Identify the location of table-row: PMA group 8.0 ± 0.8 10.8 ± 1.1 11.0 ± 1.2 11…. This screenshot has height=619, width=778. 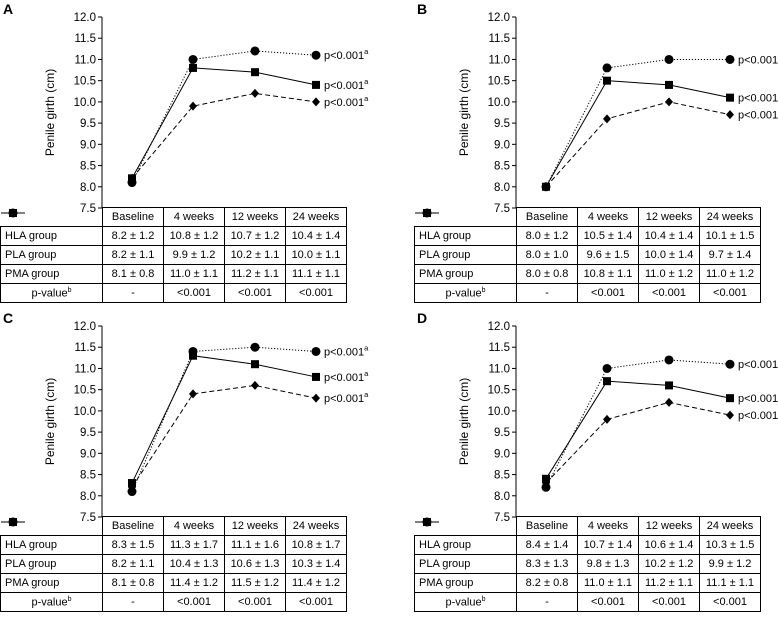
(587, 246).